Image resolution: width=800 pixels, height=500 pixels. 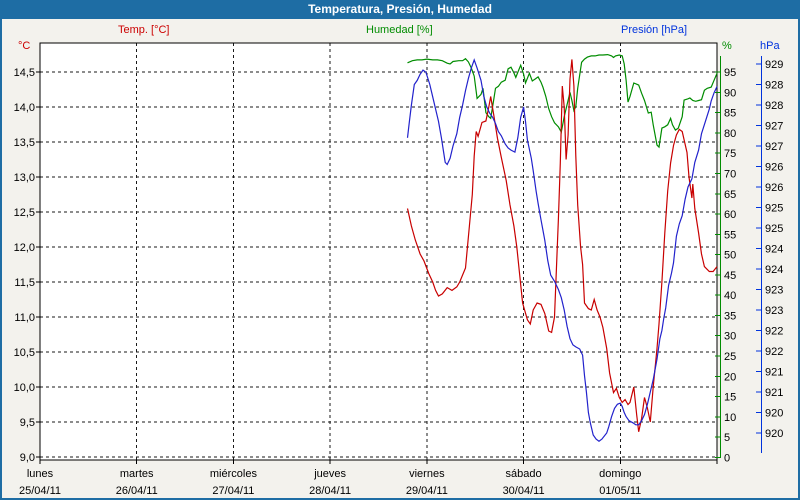 What do you see at coordinates (730, 418) in the screenshot?
I see `humidity-axis-tick-label: 10` at bounding box center [730, 418].